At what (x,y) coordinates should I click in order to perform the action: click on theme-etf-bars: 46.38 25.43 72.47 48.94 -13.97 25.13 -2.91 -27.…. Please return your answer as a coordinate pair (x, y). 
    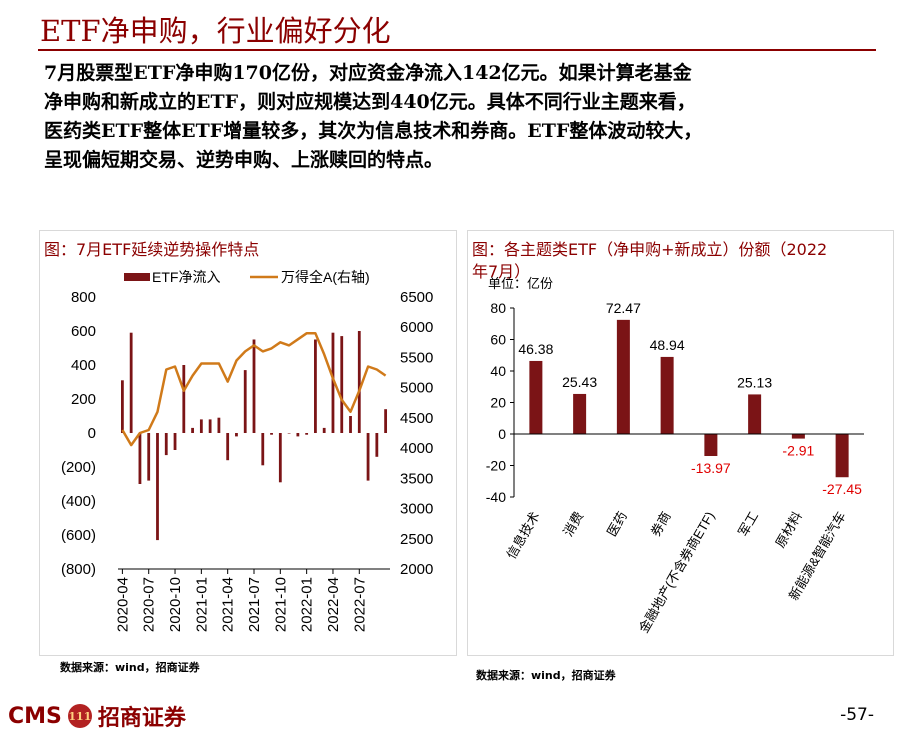
    Looking at the image, I should click on (690, 398).